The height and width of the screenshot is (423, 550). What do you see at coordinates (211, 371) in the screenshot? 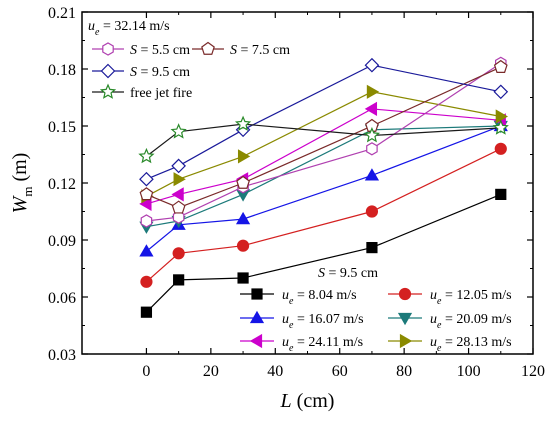
I see `x-tick-label: 20` at bounding box center [211, 371].